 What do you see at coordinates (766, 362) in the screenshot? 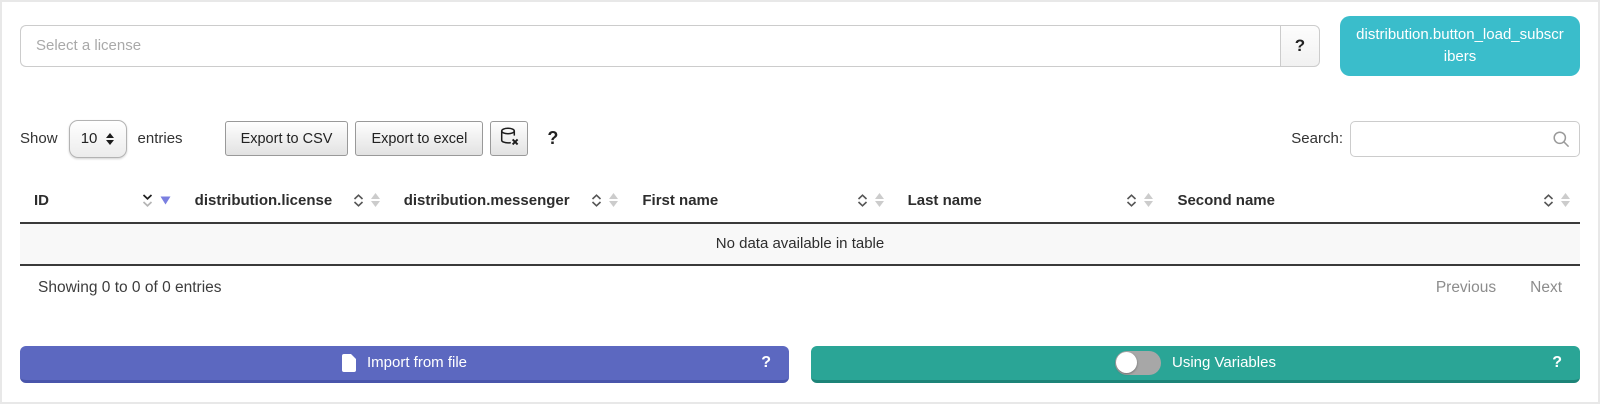
I see `import-help-icon: ?` at bounding box center [766, 362].